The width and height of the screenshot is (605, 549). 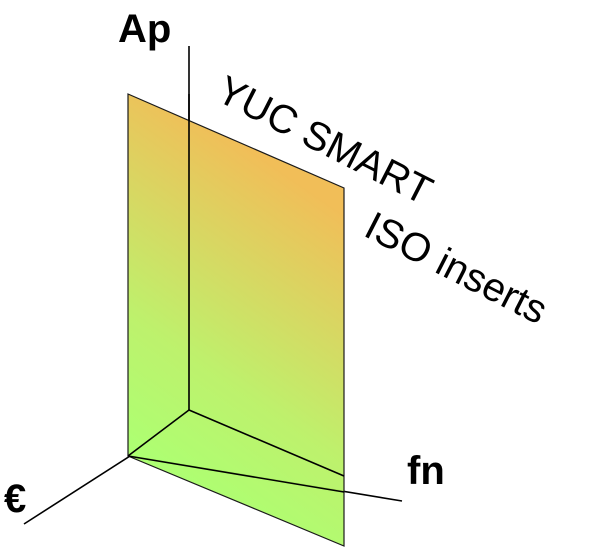 What do you see at coordinates (266, 443) in the screenshot?
I see `panel-back-edge-line` at bounding box center [266, 443].